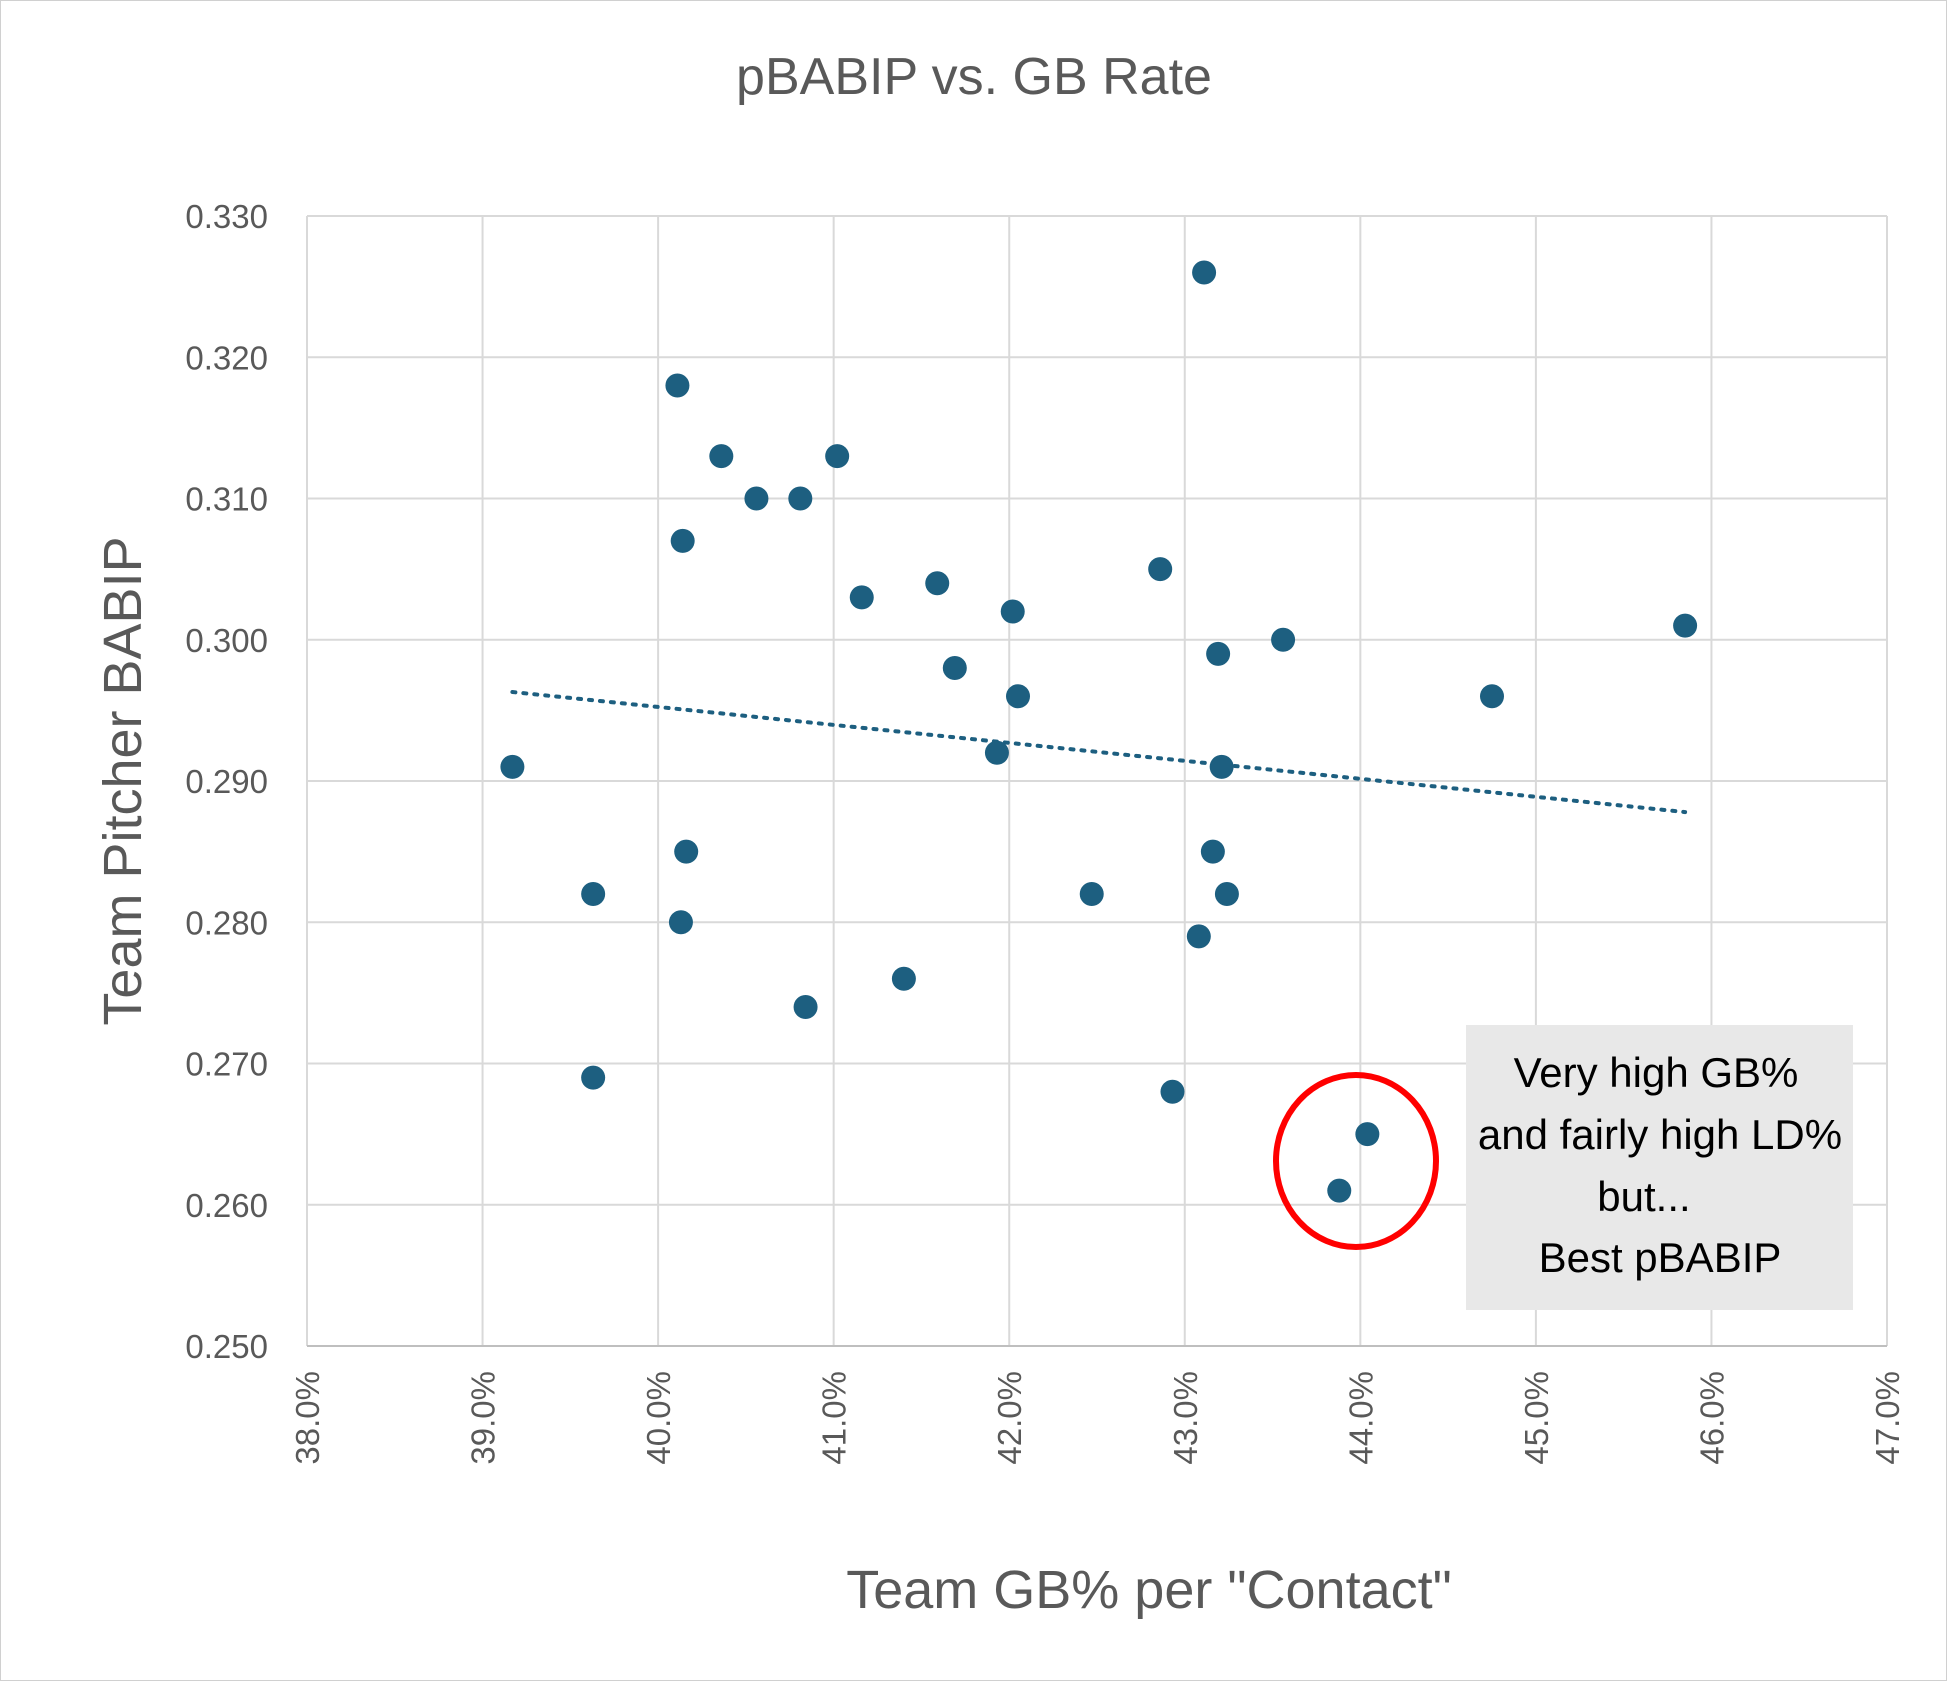 This screenshot has height=1682, width=1947. Describe the element at coordinates (226, 216) in the screenshot. I see `y-tick-label: 0.330` at that location.